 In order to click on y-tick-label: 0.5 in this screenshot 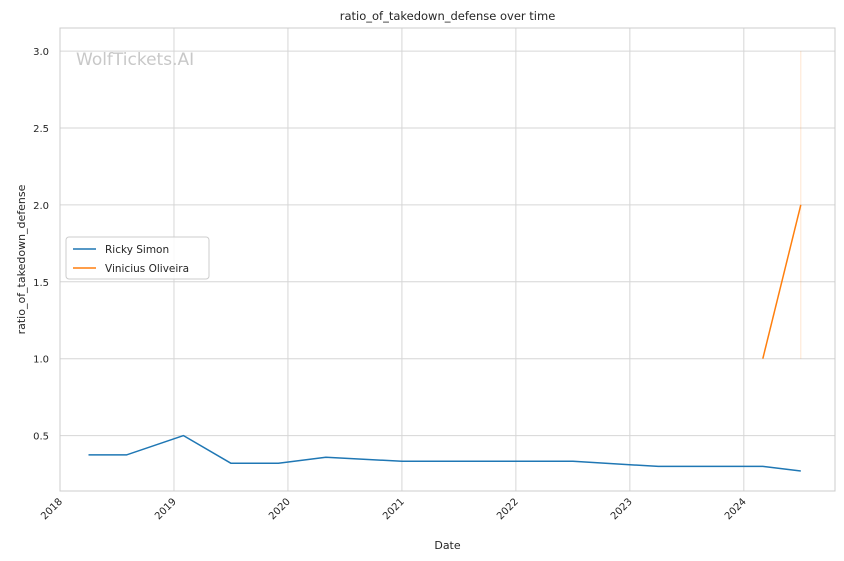, I will do `click(41, 437)`.